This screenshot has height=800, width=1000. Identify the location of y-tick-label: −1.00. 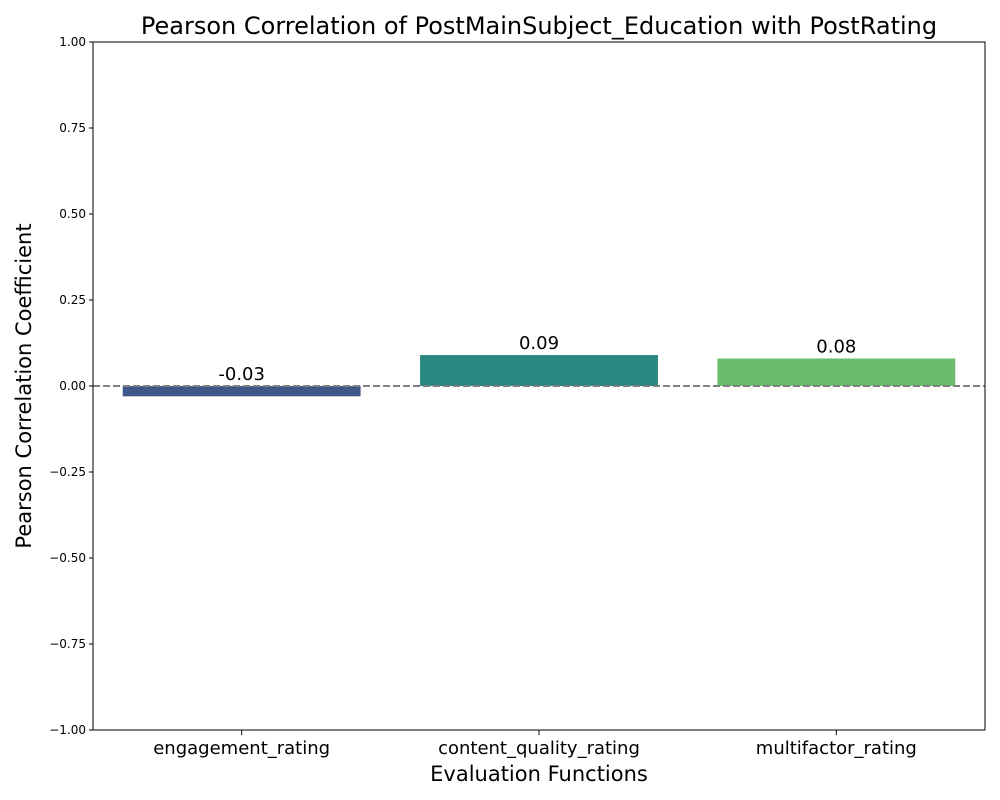
(67, 730).